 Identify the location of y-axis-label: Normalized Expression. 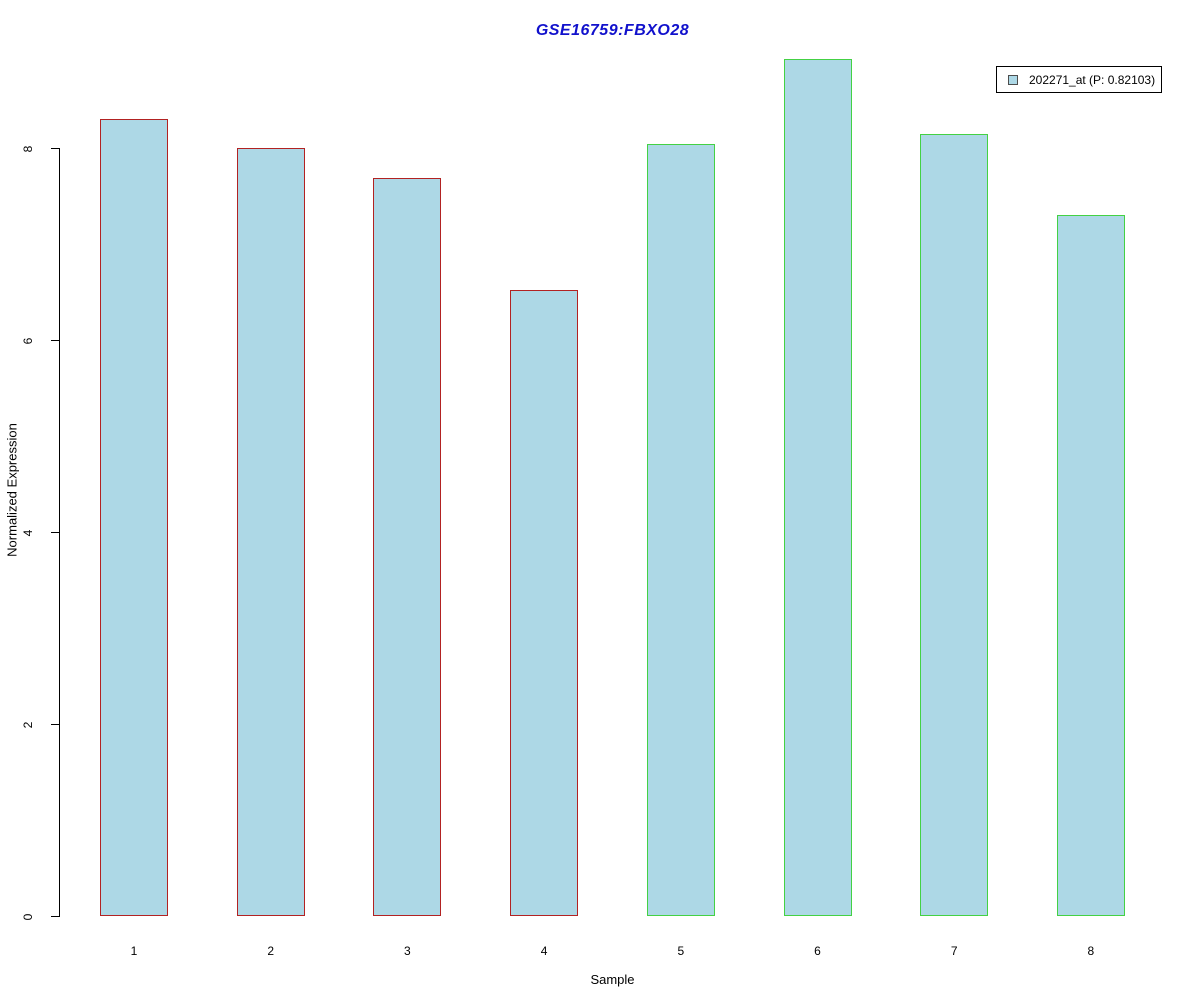
(12, 490).